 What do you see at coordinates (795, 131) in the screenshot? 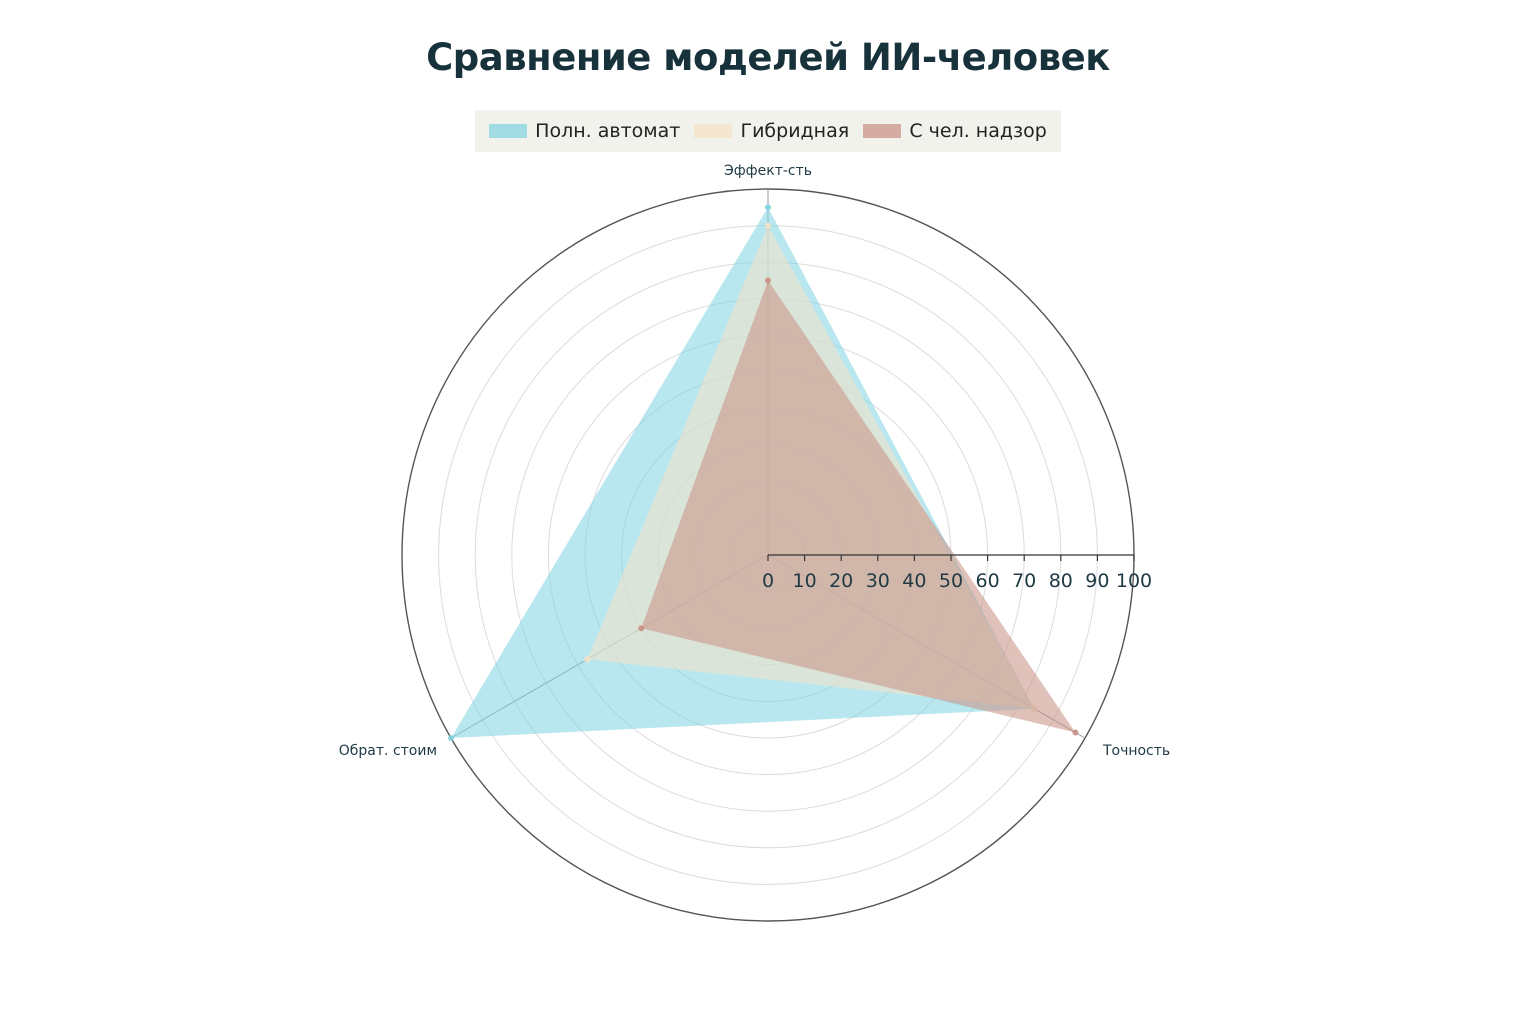
I see `legend-label: Гибридная` at bounding box center [795, 131].